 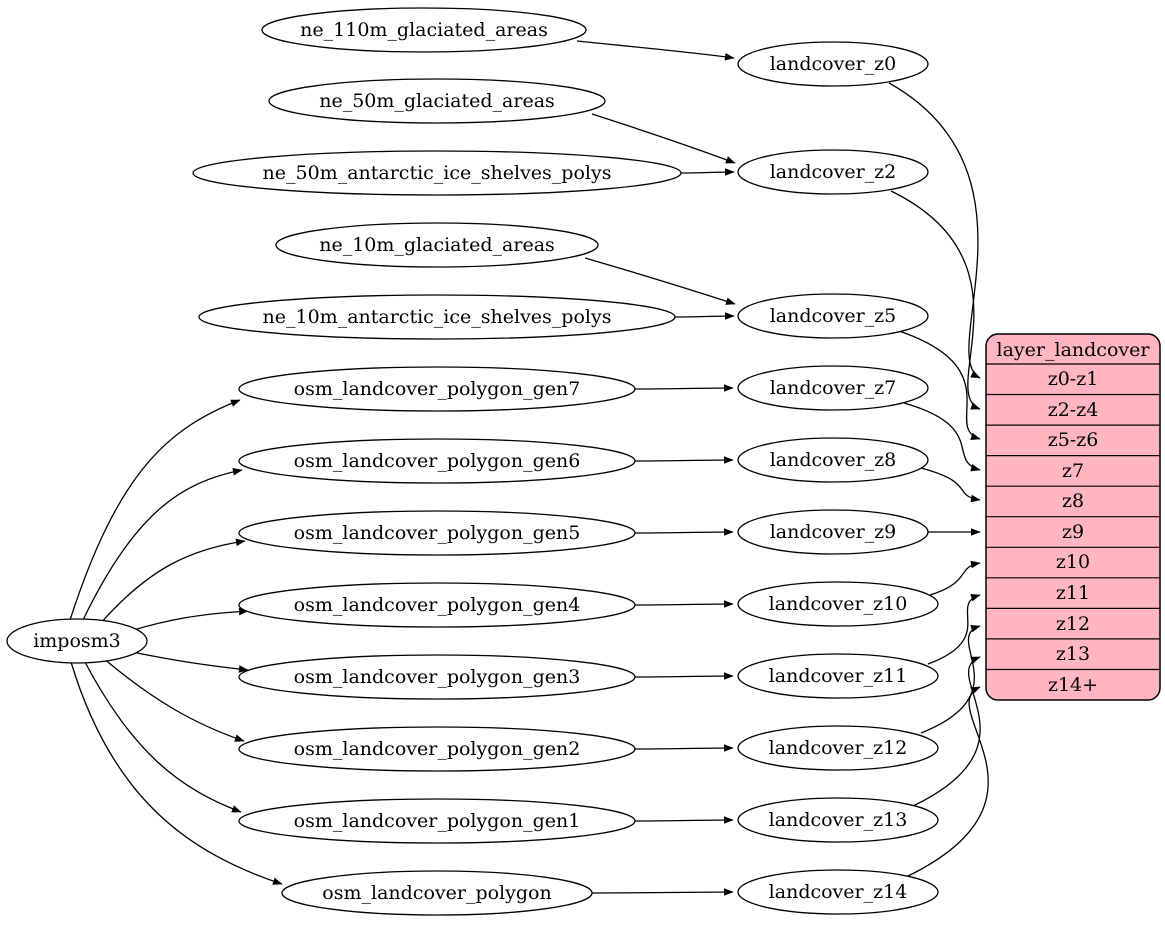 I want to click on edge-osm_landcover_polygon_gen3-landcover_z11, so click(x=684, y=676).